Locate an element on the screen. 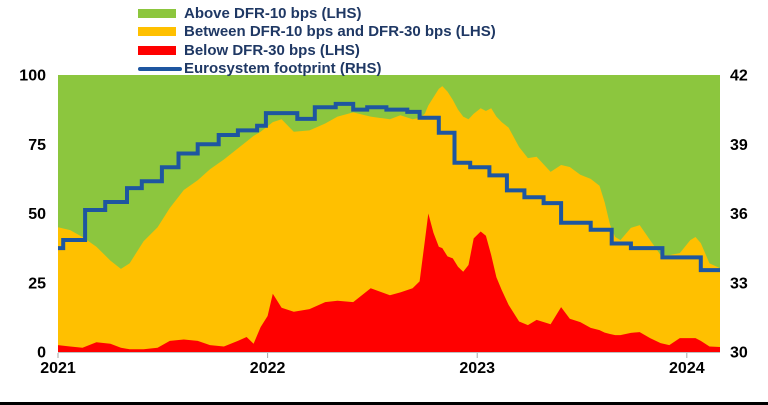 The image size is (768, 405). right-axis-tick-label: 36 is located at coordinates (739, 214).